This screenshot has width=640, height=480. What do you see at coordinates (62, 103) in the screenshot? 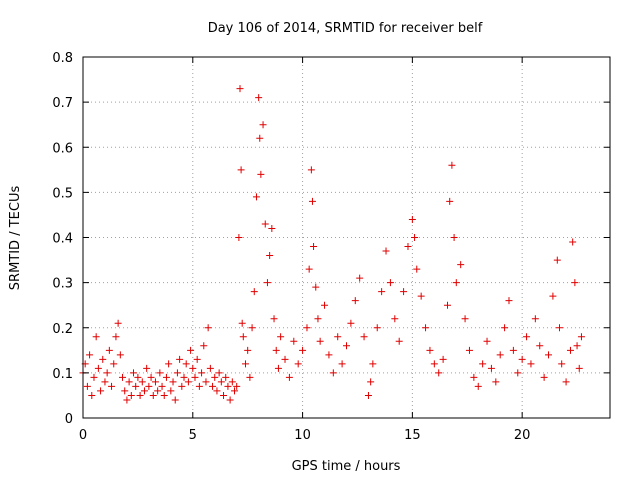
I see `y-tick-label: 0.7` at bounding box center [62, 103].